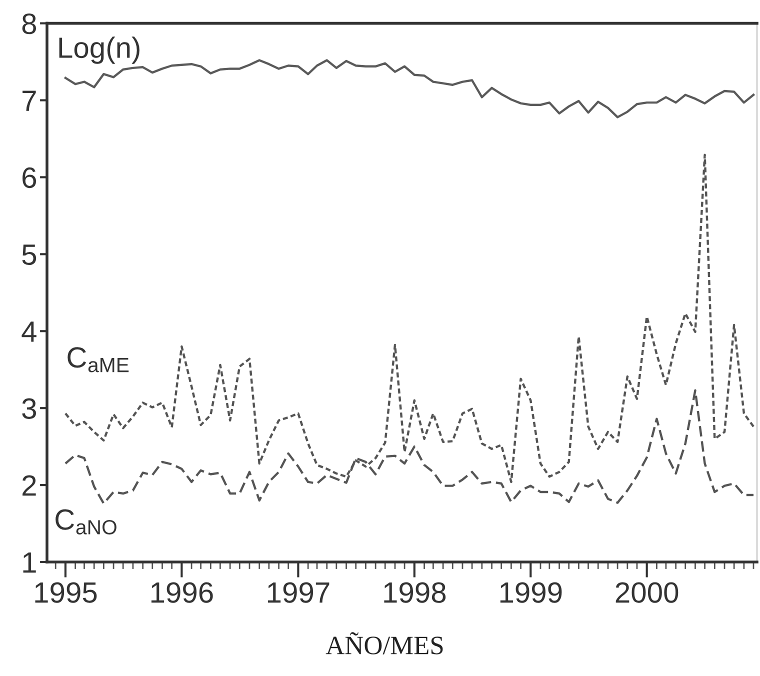 Image resolution: width=760 pixels, height=676 pixels. Describe the element at coordinates (29, 100) in the screenshot. I see `y-tick-label: 7` at that location.